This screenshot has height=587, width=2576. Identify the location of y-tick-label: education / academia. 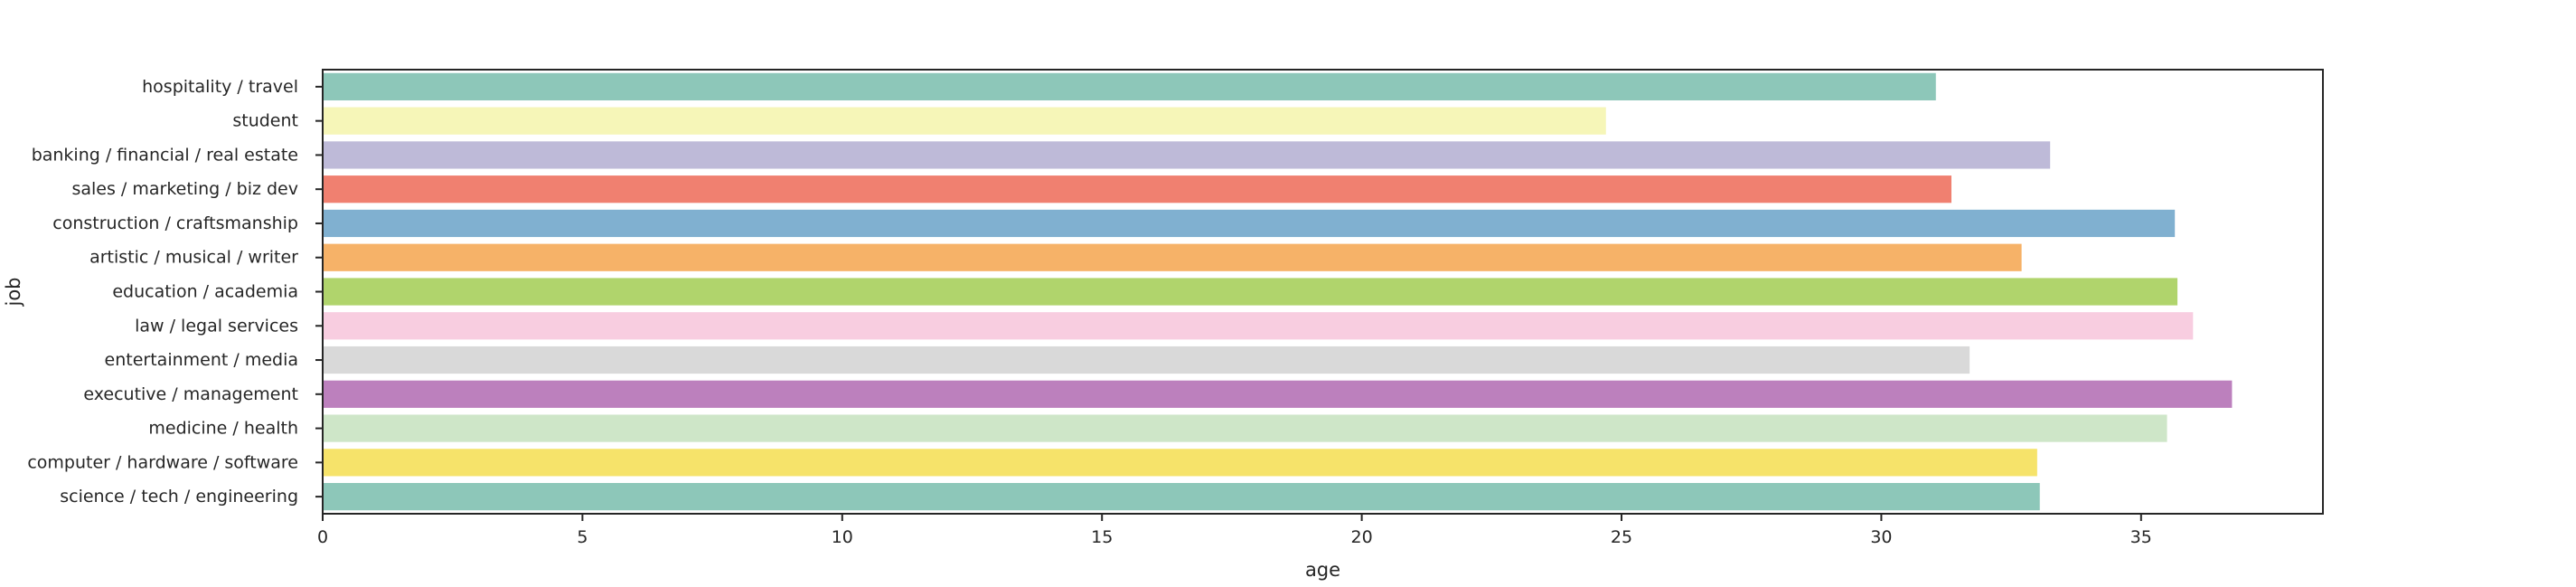
(205, 292).